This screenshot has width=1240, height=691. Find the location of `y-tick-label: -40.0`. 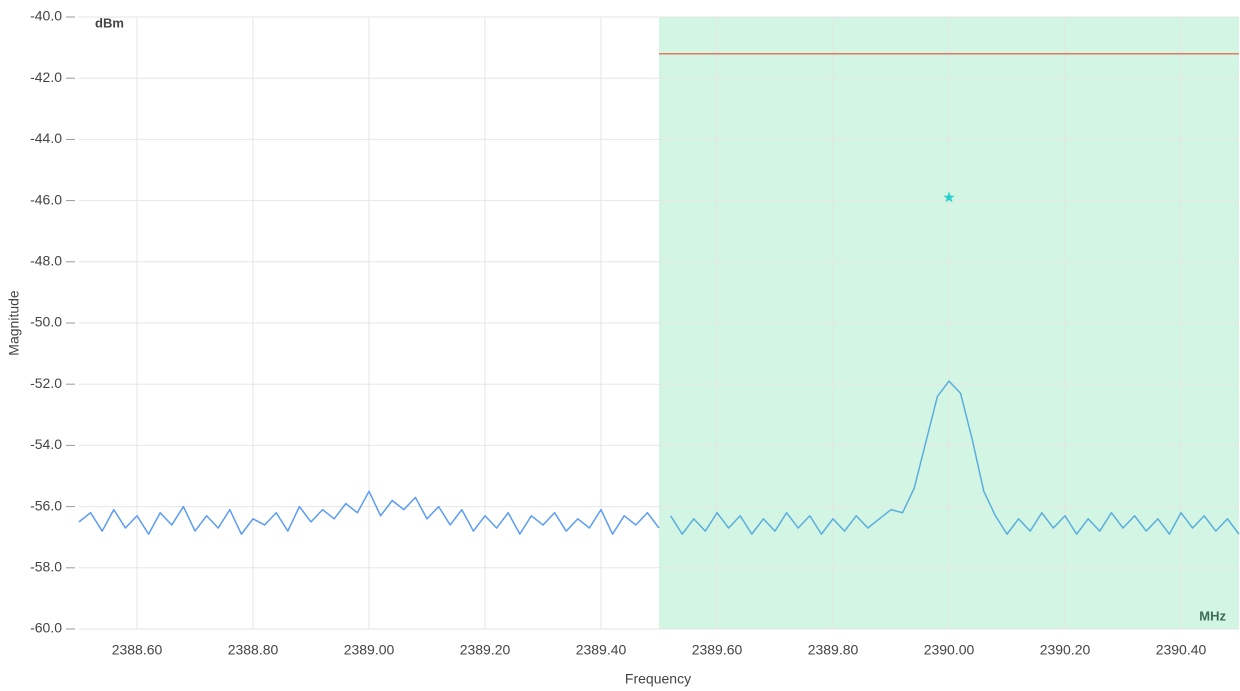

y-tick-label: -40.0 is located at coordinates (46, 16).